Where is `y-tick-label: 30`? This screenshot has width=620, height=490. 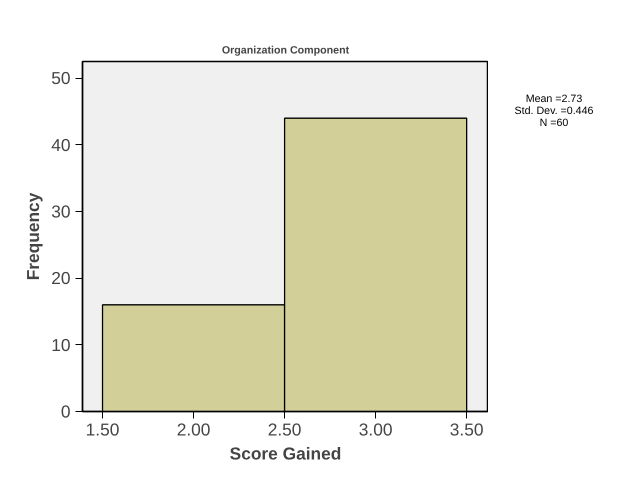 y-tick-label: 30 is located at coordinates (61, 212).